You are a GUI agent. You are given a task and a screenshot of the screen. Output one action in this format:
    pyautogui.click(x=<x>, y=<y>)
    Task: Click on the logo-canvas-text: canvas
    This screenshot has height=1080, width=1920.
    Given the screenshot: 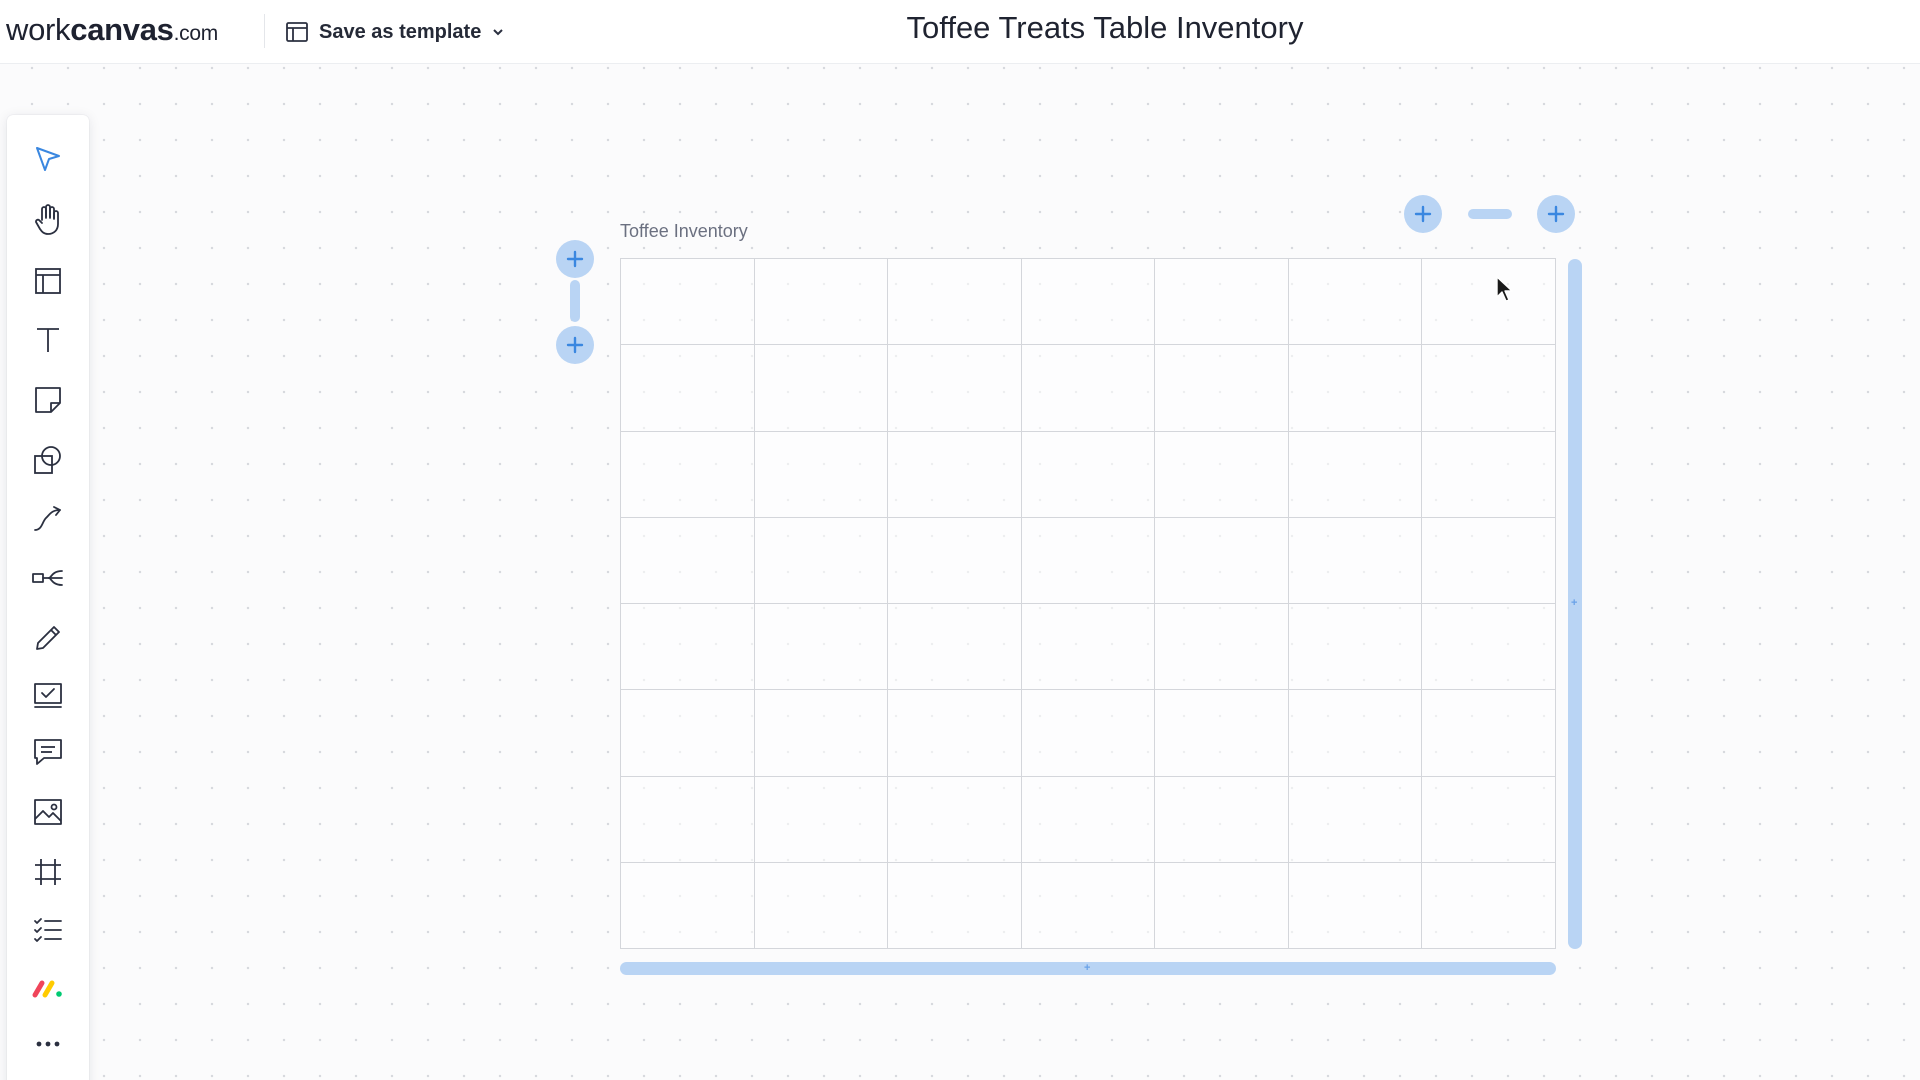 What is the action you would take?
    pyautogui.click(x=122, y=29)
    